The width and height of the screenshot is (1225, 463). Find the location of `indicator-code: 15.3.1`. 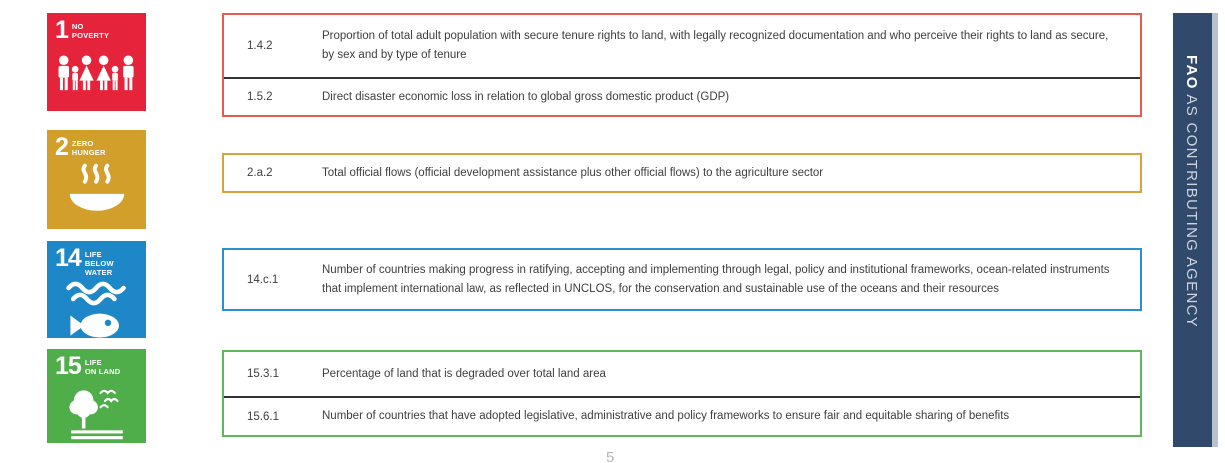

indicator-code: 15.3.1 is located at coordinates (263, 374).